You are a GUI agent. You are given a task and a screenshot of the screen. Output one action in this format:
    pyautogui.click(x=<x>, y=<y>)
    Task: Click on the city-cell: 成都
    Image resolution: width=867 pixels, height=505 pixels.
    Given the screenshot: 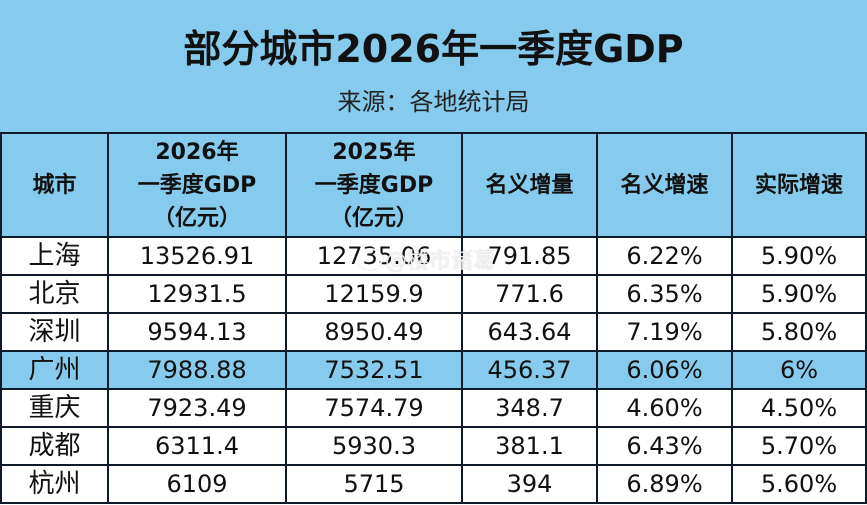 What is the action you would take?
    pyautogui.click(x=54, y=446)
    